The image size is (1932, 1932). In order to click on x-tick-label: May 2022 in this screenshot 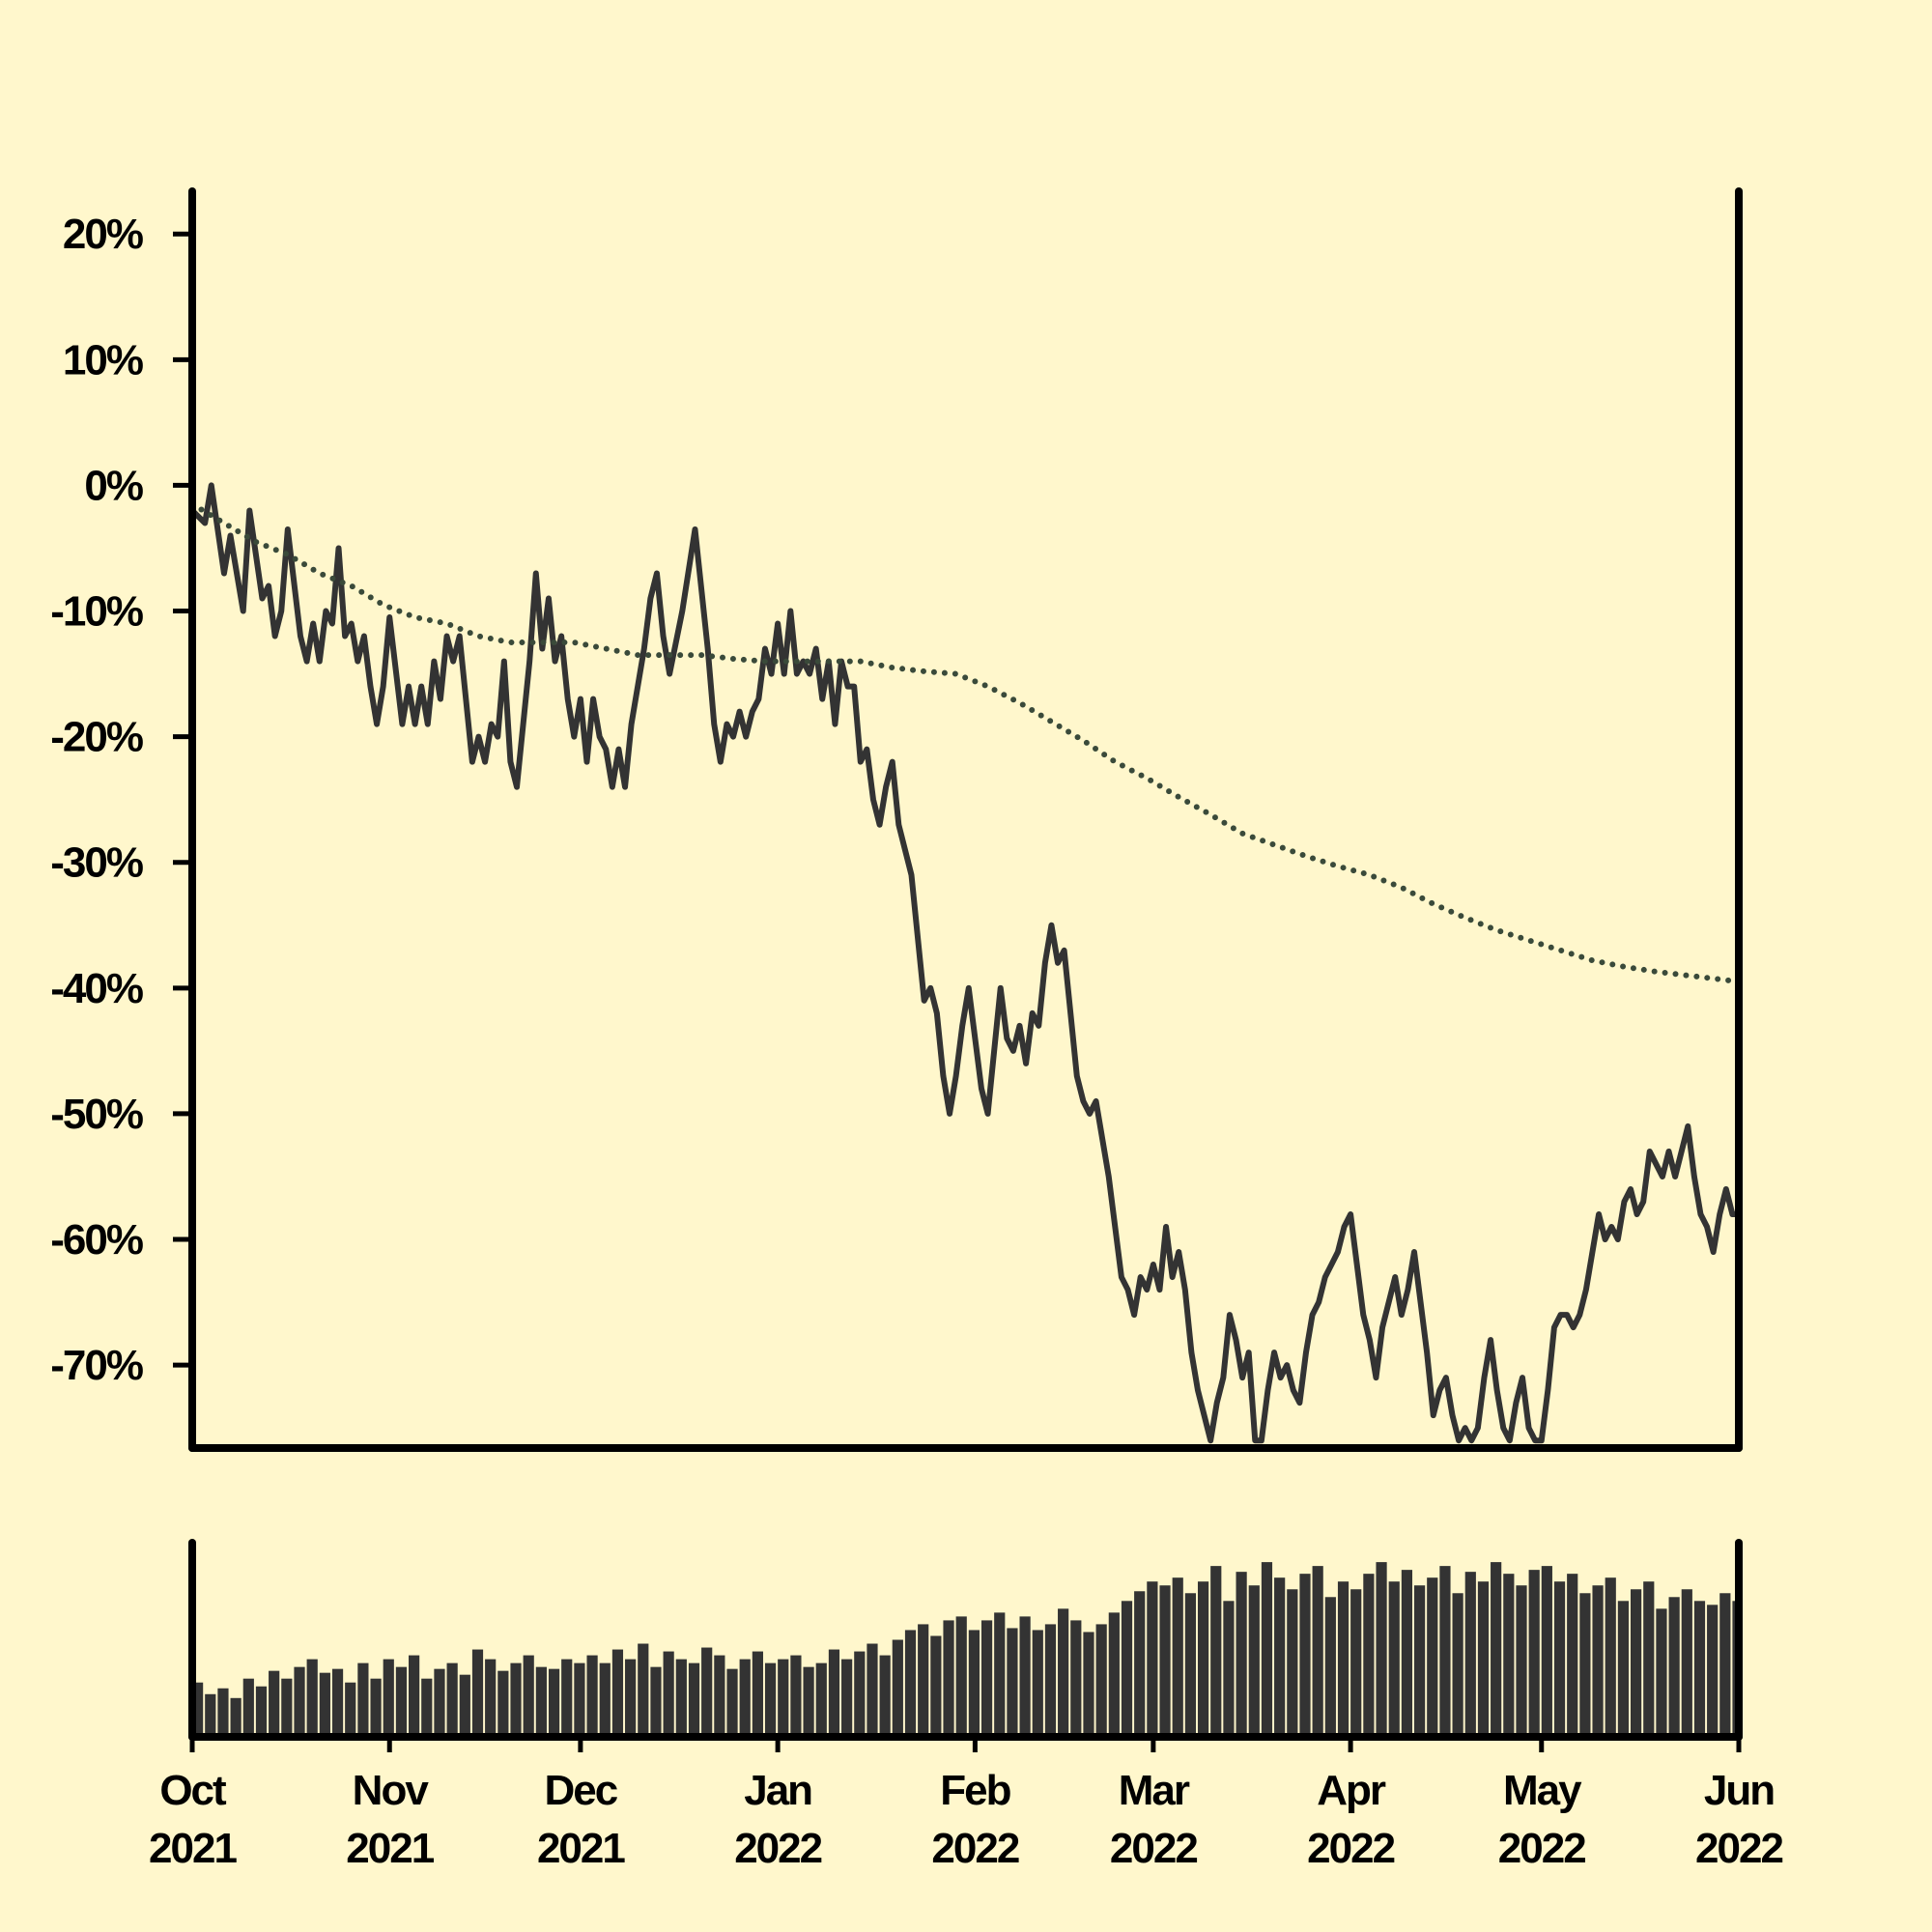, I will do `click(1541, 1819)`.